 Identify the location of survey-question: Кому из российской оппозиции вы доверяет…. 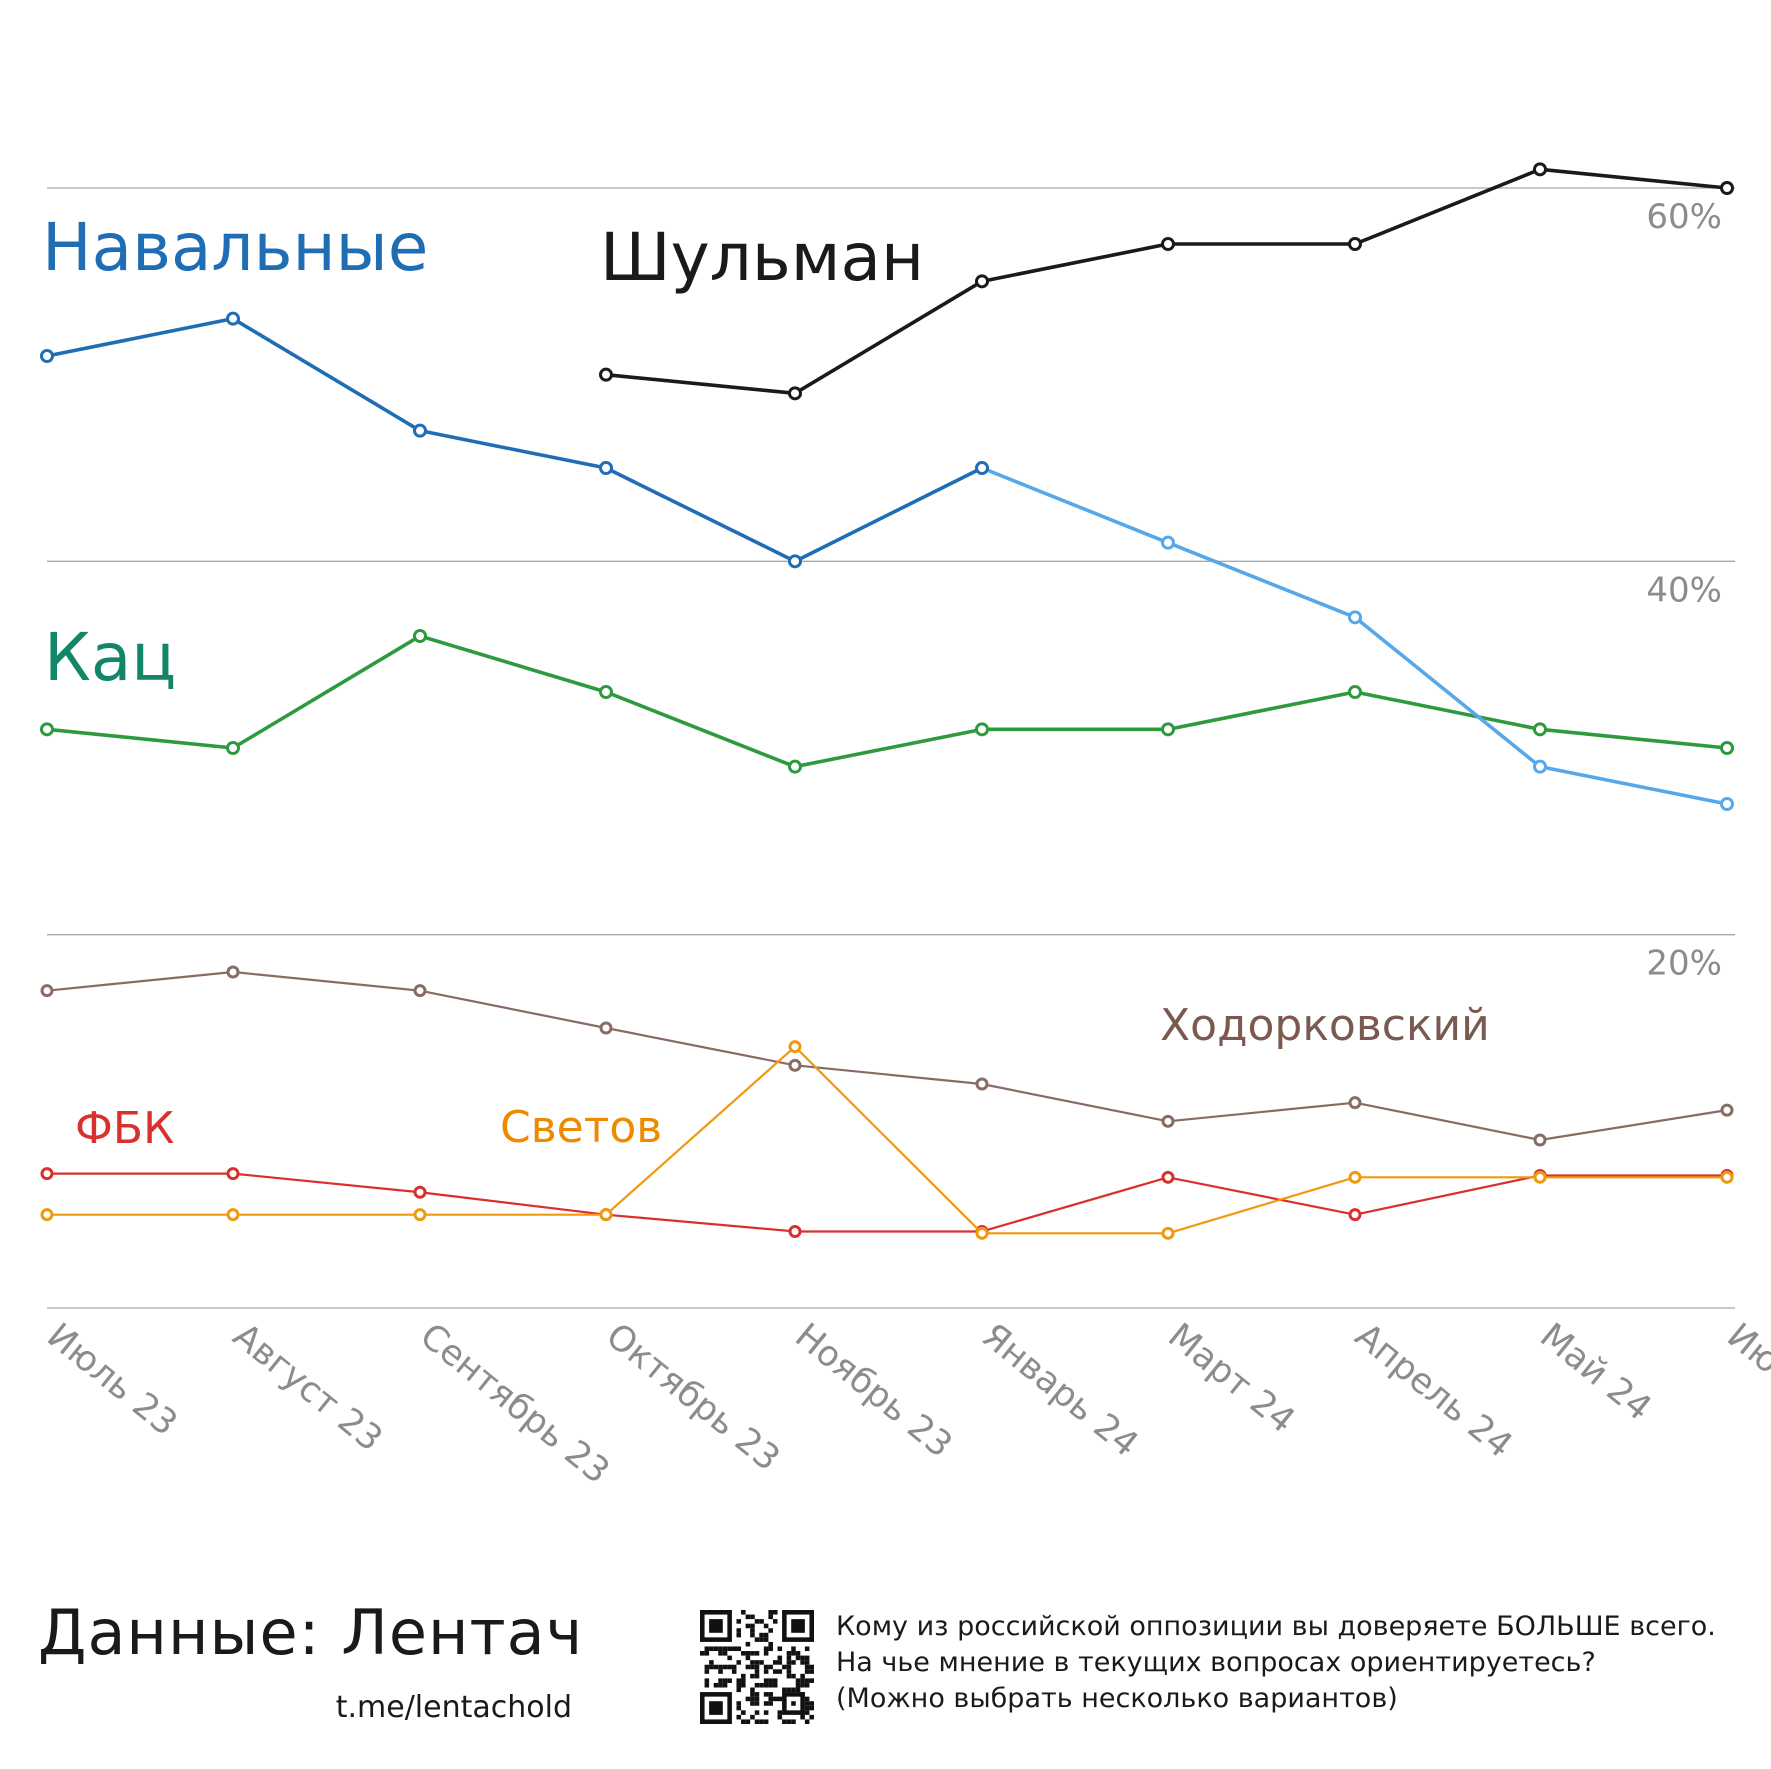
(1296, 1663).